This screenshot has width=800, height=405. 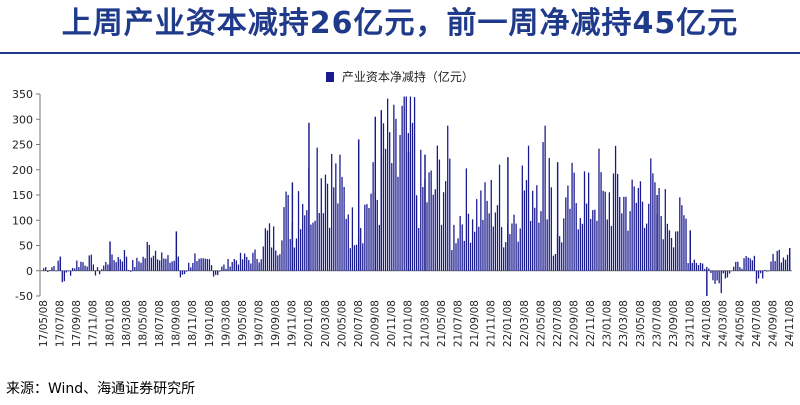 I want to click on x-tick-label: 23/01/08, so click(x=608, y=323).